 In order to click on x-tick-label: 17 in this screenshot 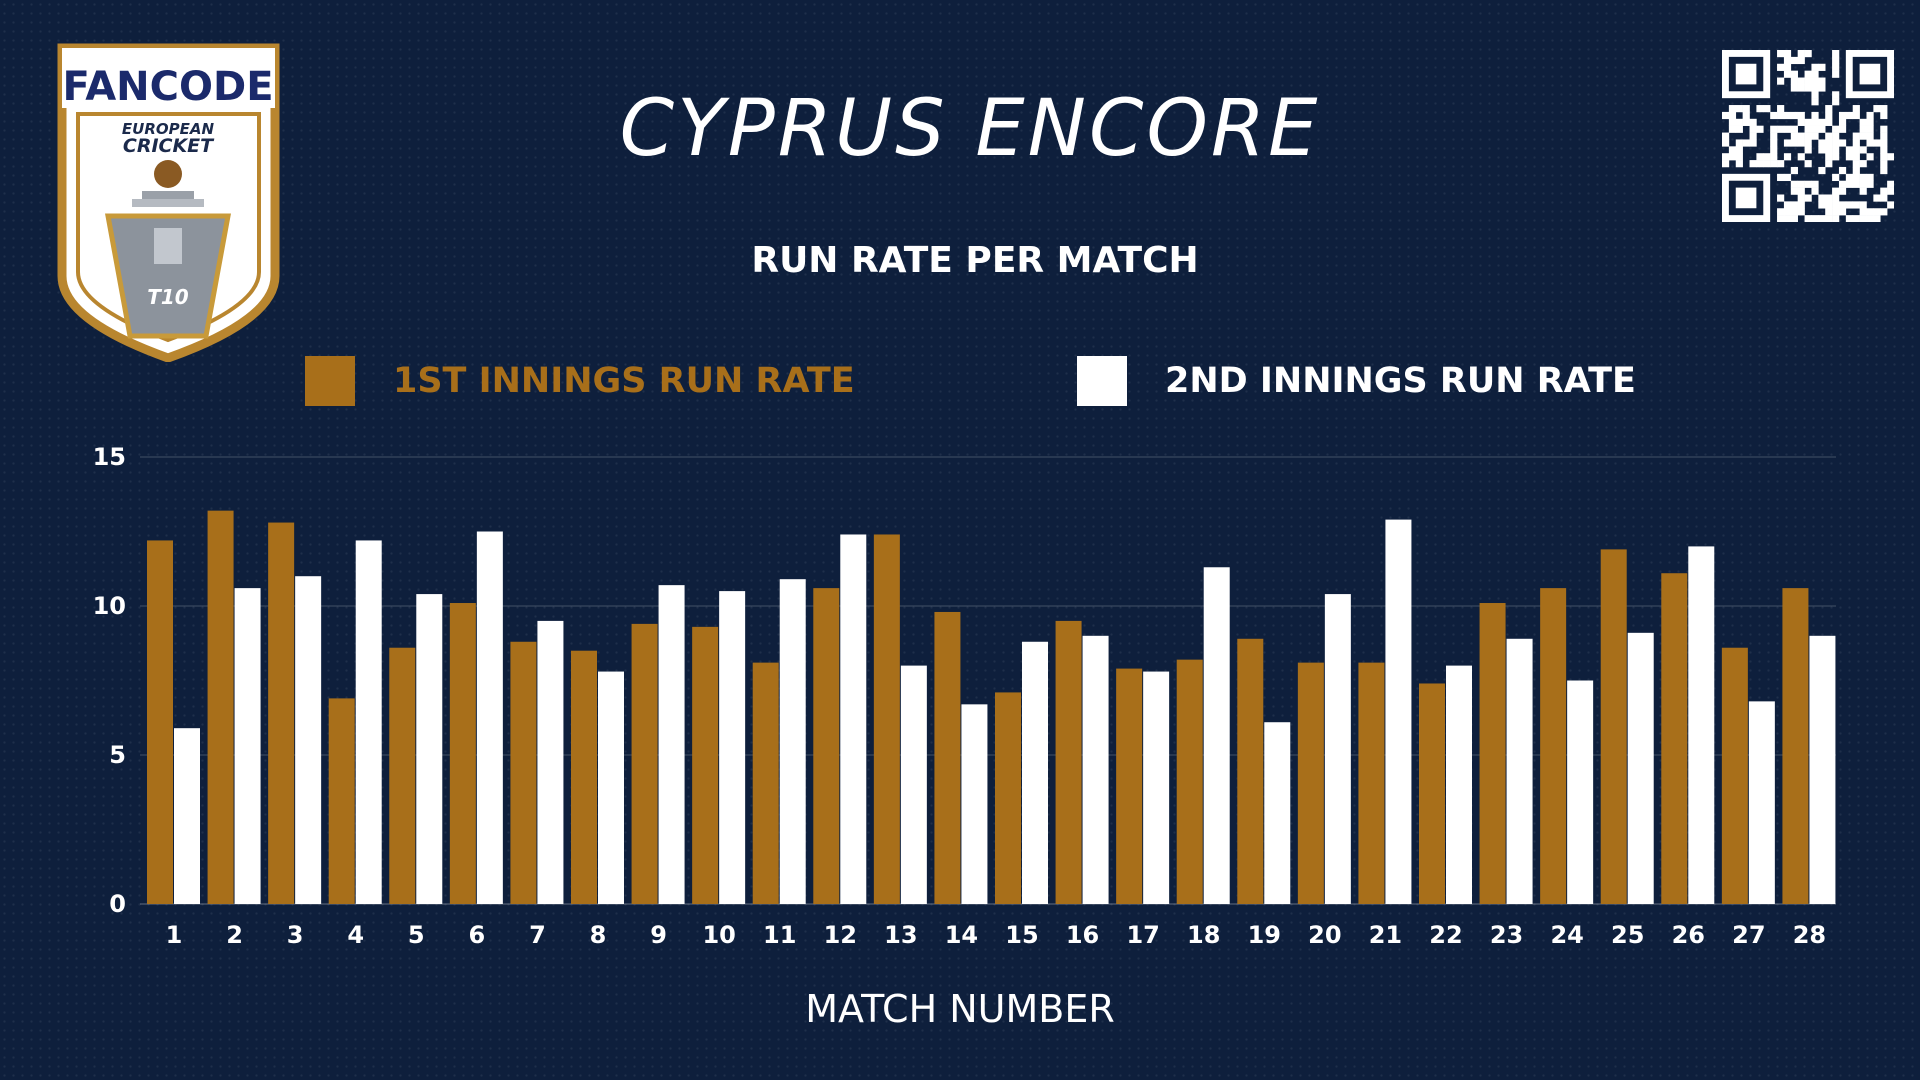, I will do `click(1142, 935)`.